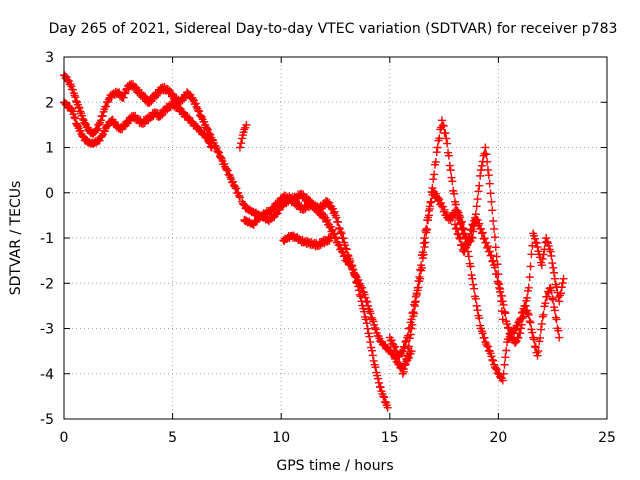  Describe the element at coordinates (49, 194) in the screenshot. I see `y-tick-label: 0` at that location.